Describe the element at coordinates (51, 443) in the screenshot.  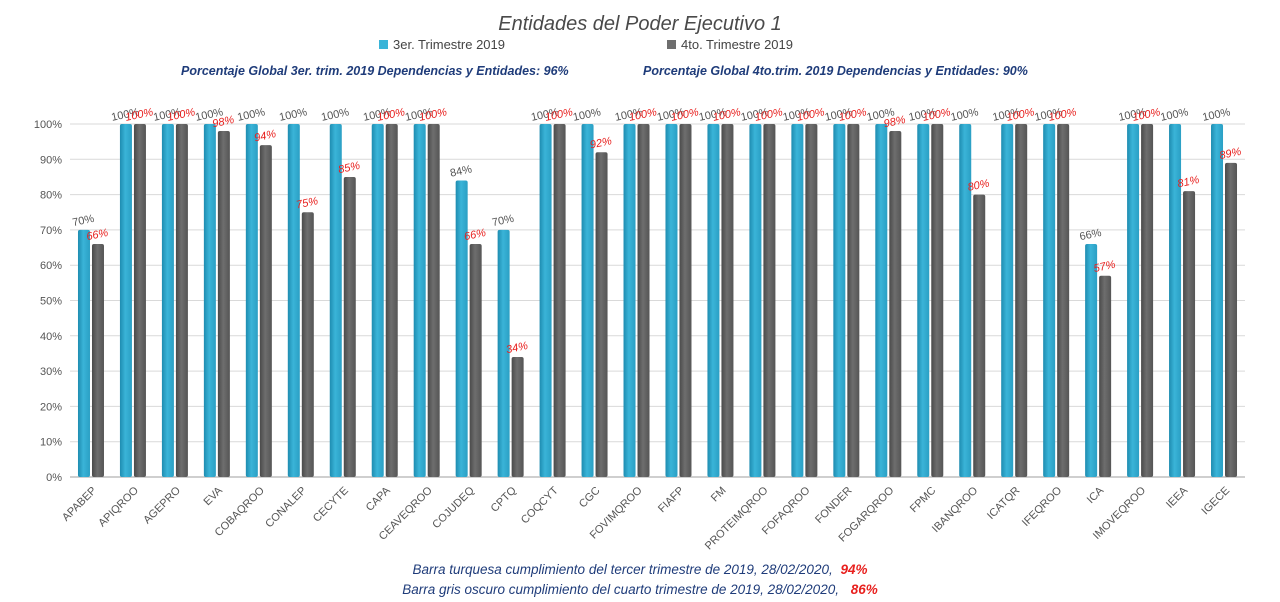
I see `y-tick-label: 10%` at that location.